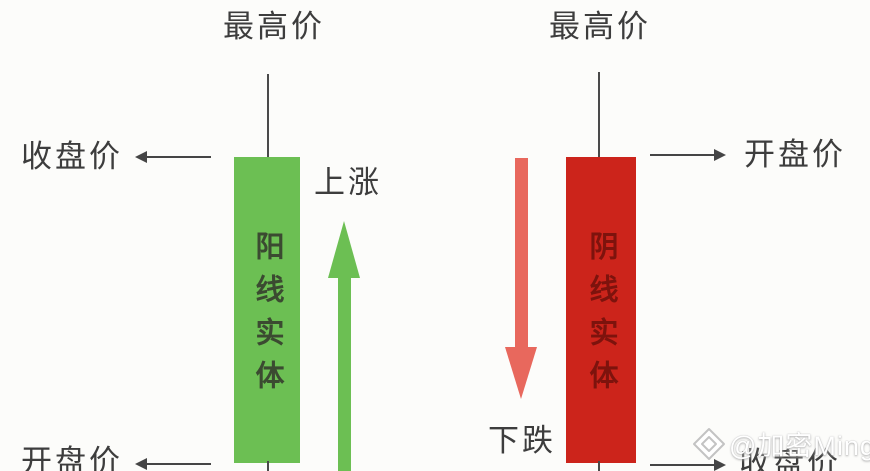 Image resolution: width=870 pixels, height=471 pixels. What do you see at coordinates (790, 458) in the screenshot?
I see `right-close-price-label: 收盘价` at bounding box center [790, 458].